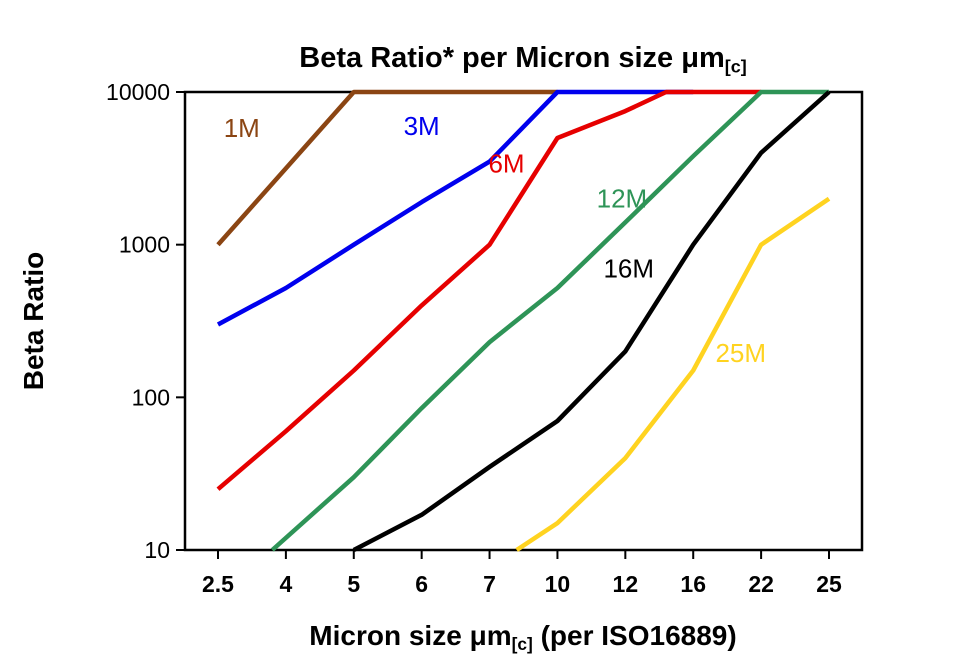  I want to click on series-label-1M: 1M, so click(242, 128).